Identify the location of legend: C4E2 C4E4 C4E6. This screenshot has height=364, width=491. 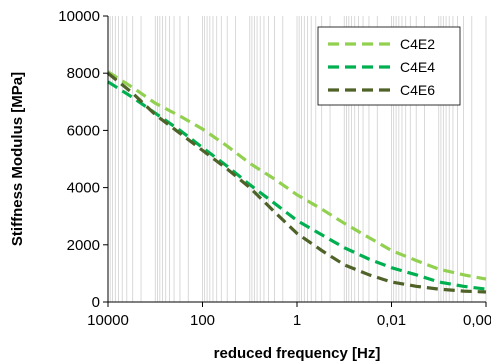
(389, 66).